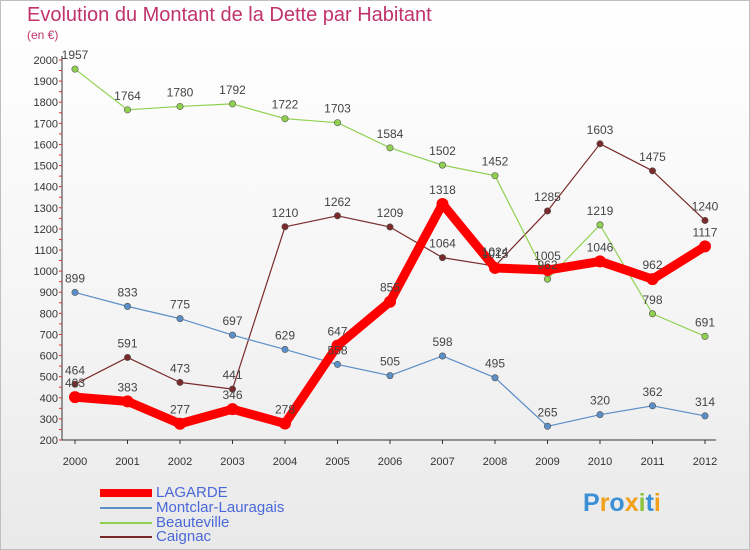 This screenshot has height=550, width=750. Describe the element at coordinates (285, 335) in the screenshot. I see `data-label: 629` at that location.